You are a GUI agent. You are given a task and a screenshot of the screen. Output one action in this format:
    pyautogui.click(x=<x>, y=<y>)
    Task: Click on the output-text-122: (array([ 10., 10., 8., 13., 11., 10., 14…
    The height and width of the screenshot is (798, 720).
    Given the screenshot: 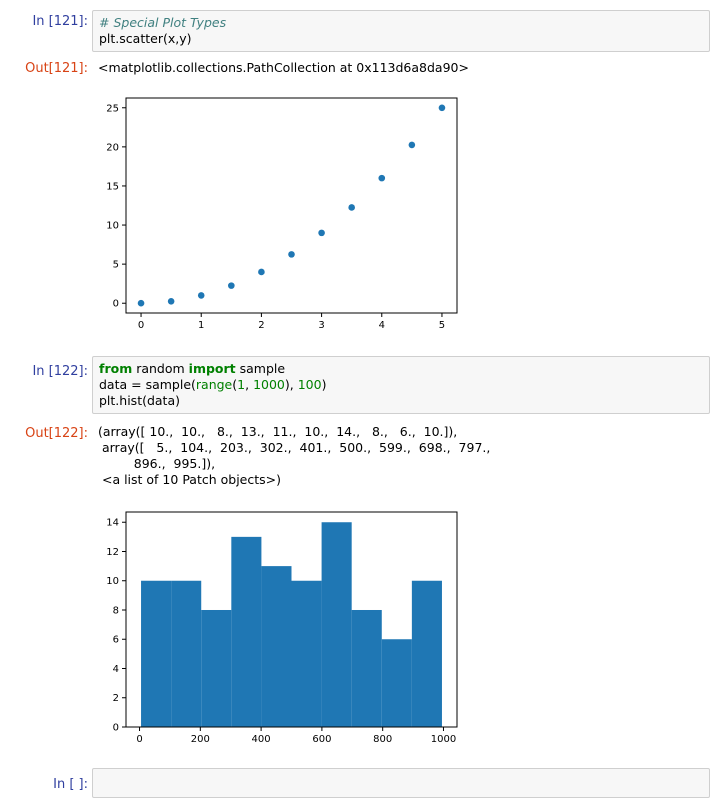 What is the action you would take?
    pyautogui.click(x=294, y=456)
    